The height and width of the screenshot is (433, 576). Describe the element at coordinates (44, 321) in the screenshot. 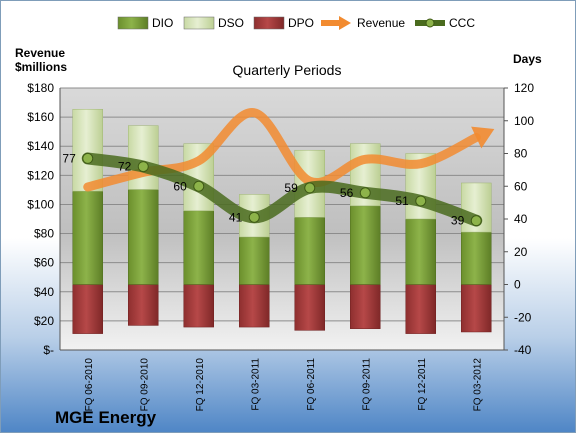

I see `left-tick-label: $20` at that location.